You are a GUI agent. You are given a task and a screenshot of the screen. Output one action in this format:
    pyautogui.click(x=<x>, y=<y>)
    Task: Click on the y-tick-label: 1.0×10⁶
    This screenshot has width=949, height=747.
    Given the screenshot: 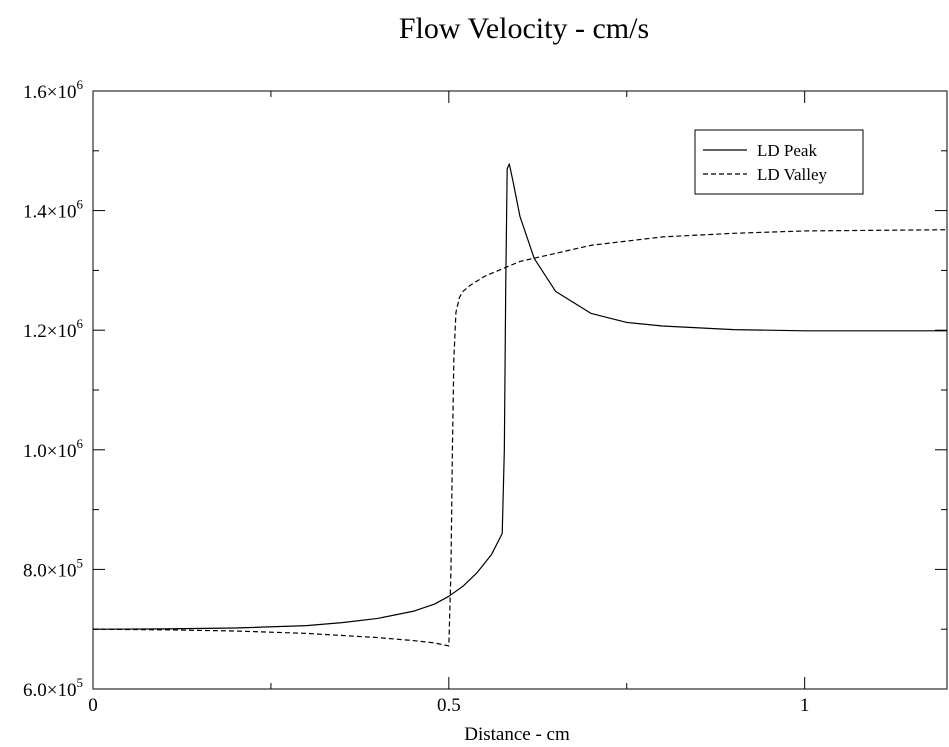 What is the action you would take?
    pyautogui.click(x=53, y=449)
    